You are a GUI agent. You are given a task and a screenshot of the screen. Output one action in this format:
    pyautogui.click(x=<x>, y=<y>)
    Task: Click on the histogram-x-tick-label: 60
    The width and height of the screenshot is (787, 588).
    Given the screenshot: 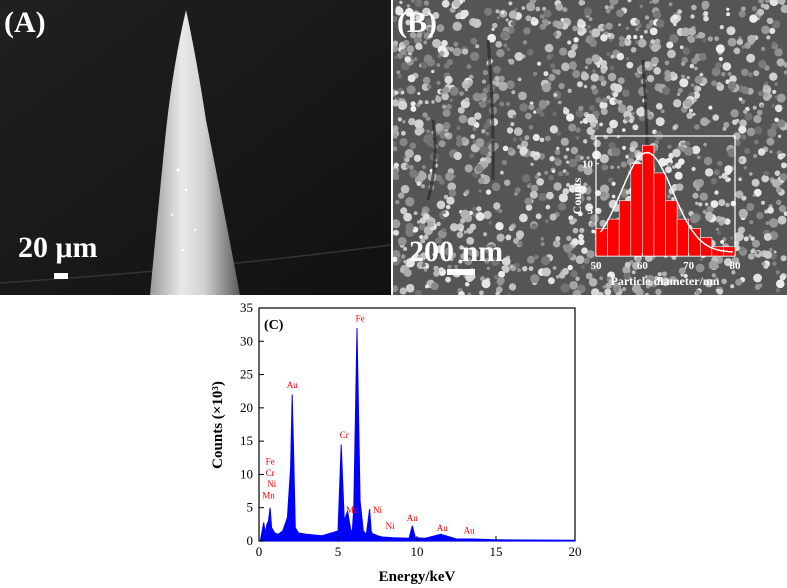 What is the action you would take?
    pyautogui.click(x=643, y=266)
    